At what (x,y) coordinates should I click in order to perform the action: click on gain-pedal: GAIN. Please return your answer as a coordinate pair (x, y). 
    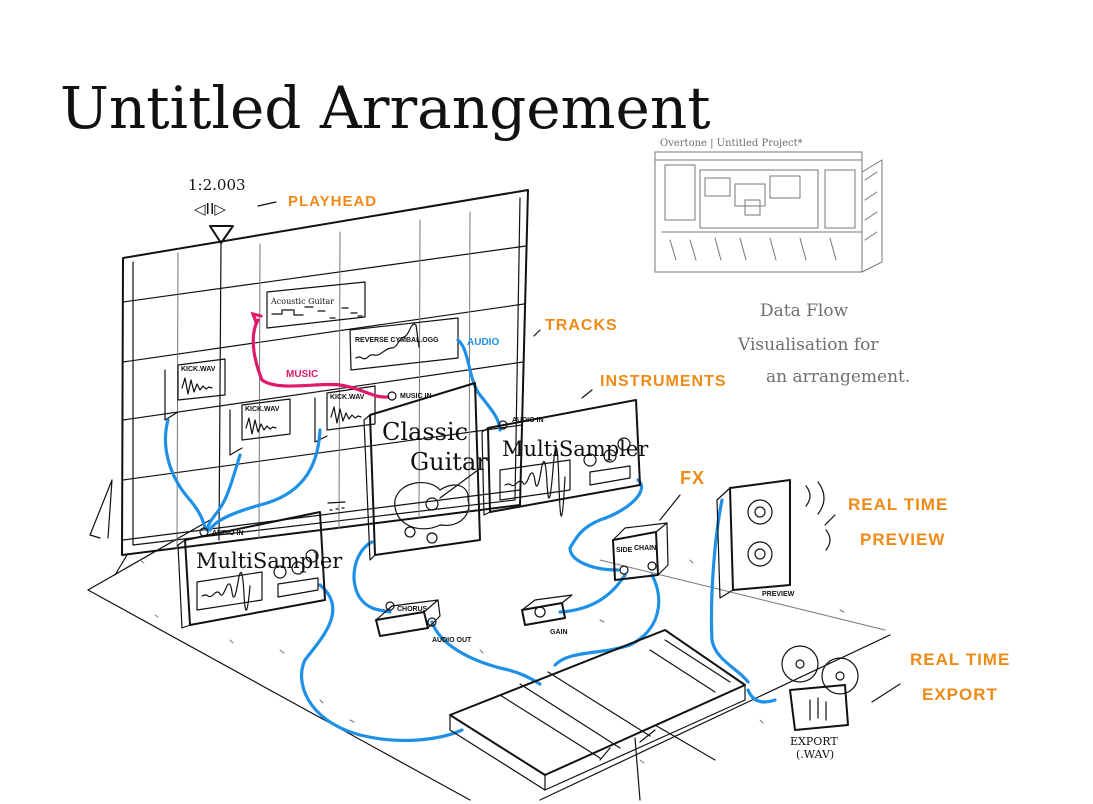
    Looking at the image, I should click on (547, 615).